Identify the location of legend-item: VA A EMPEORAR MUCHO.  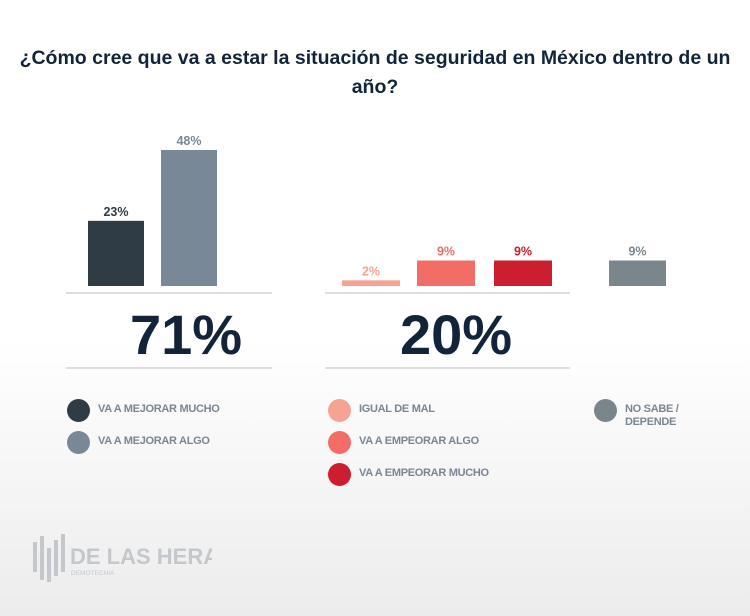
(408, 474).